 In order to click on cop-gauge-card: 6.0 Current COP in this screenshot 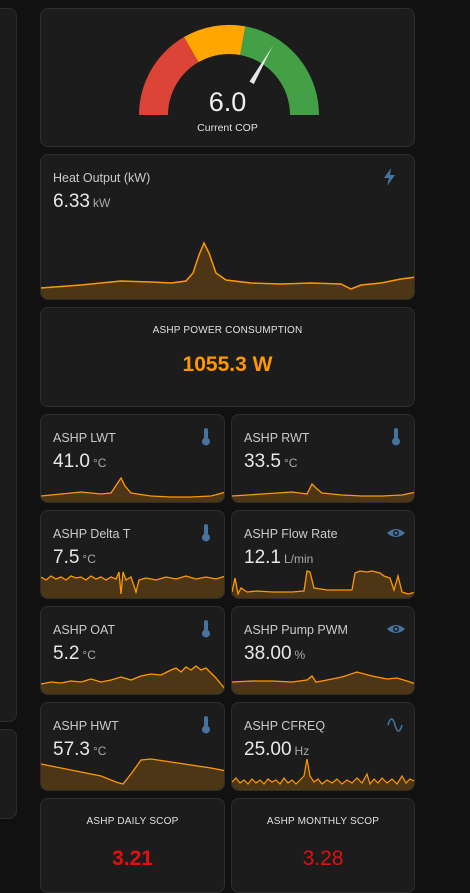, I will do `click(227, 77)`.